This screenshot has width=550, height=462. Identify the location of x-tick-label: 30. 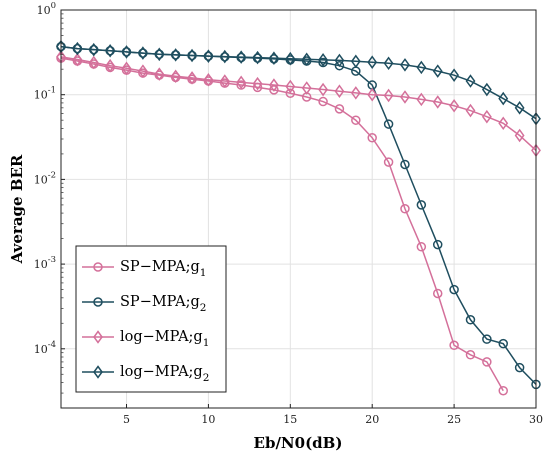
(536, 419).